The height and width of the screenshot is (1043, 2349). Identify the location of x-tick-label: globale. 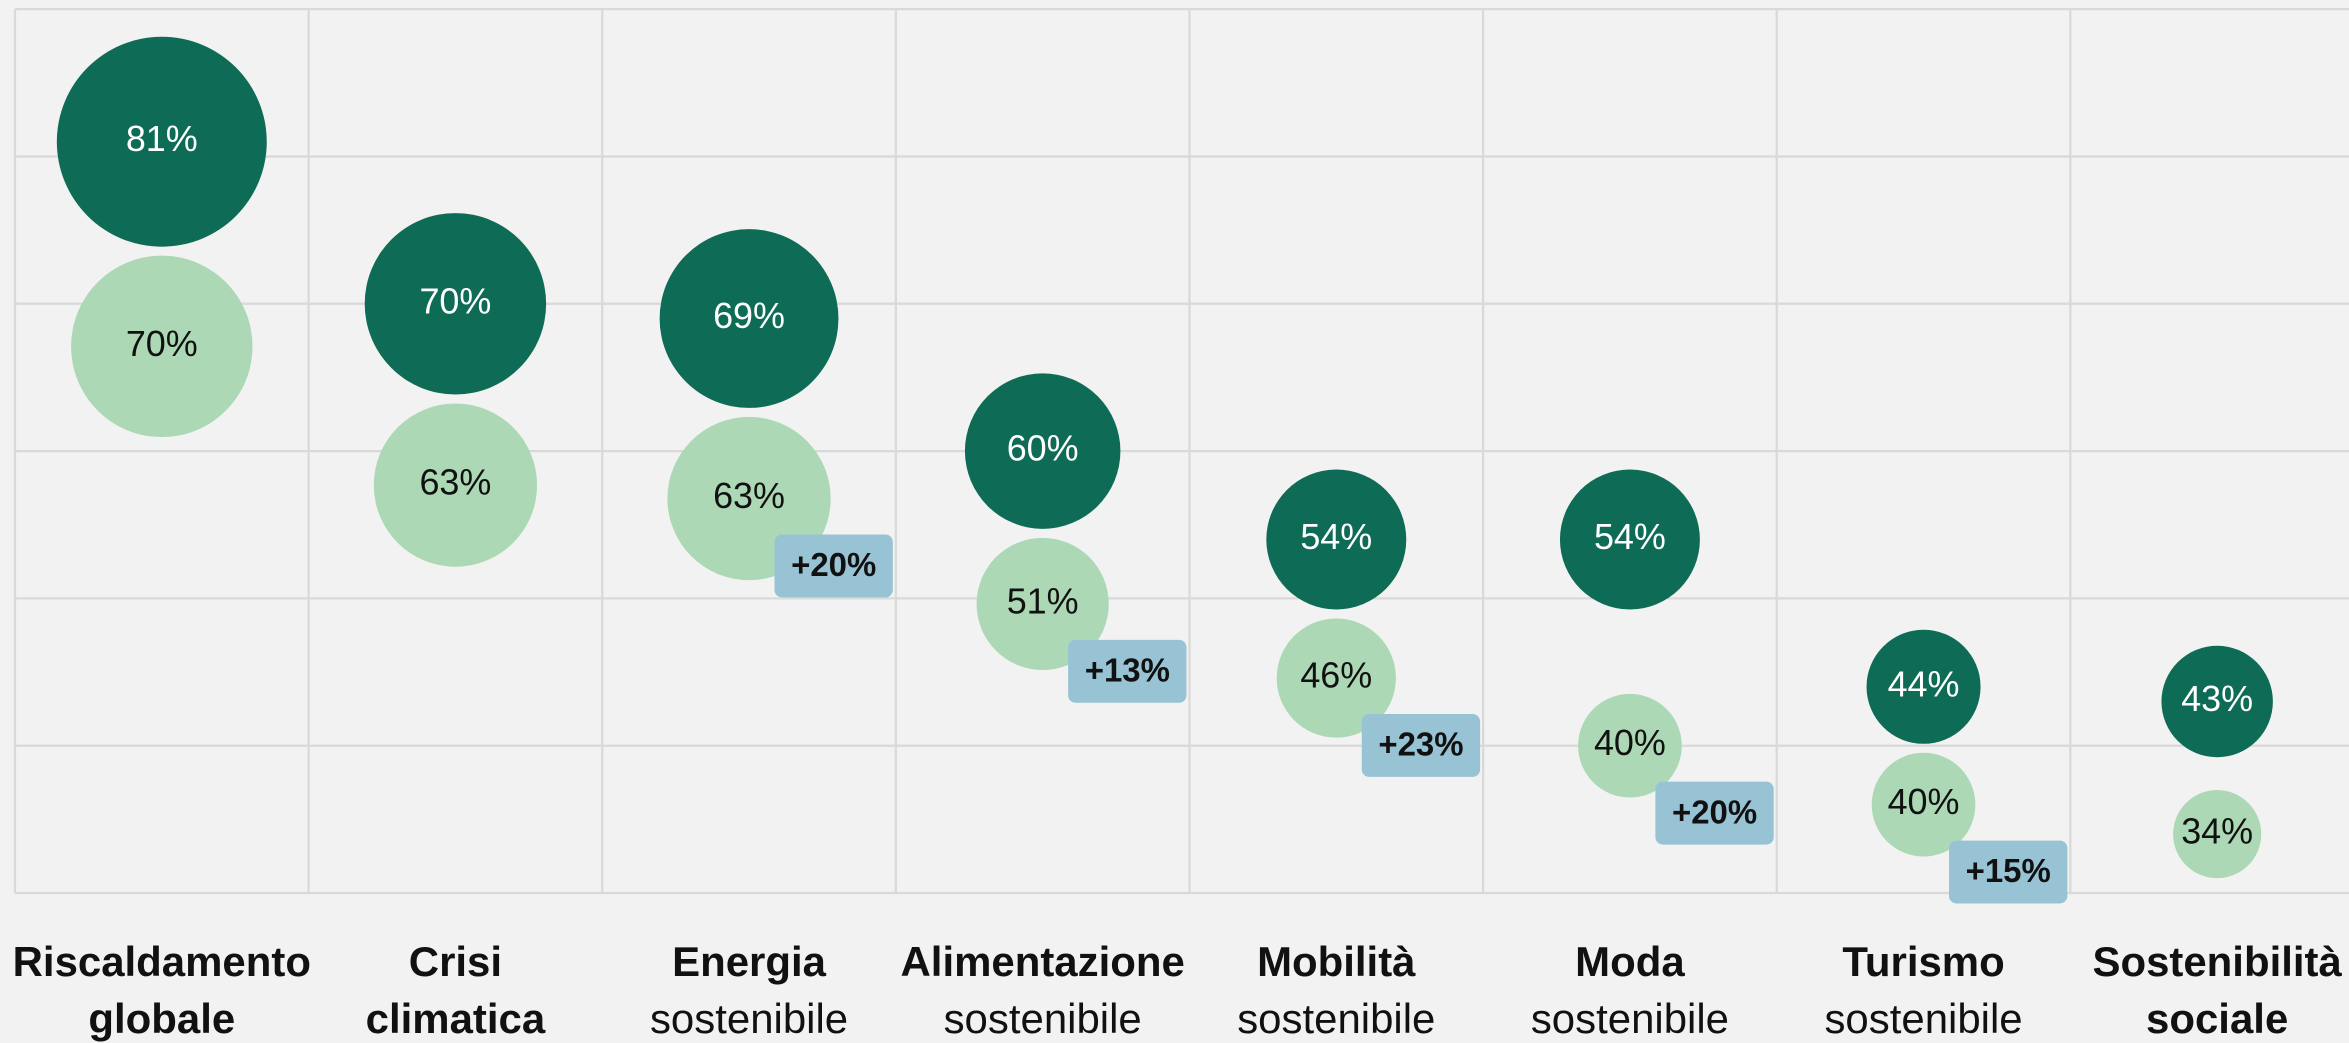
(161, 1018).